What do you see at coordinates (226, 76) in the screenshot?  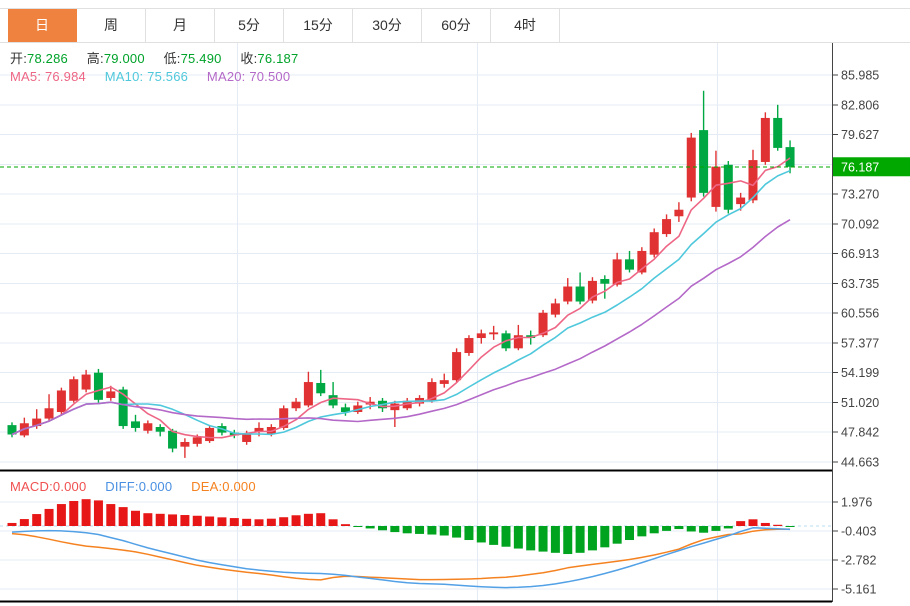 I see `ma20-label: MA20:` at bounding box center [226, 76].